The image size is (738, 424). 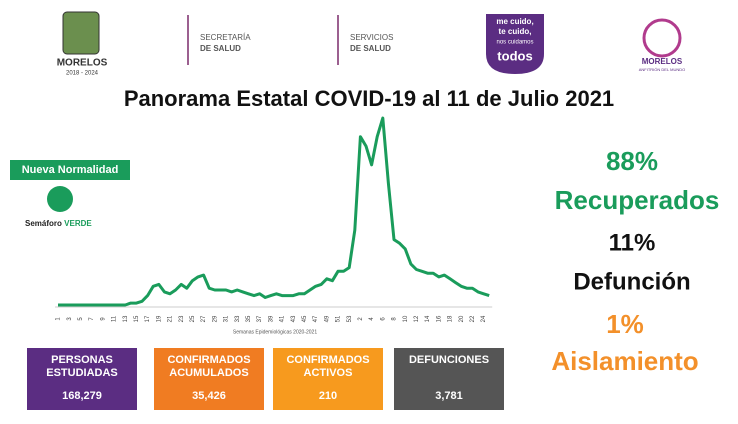 What do you see at coordinates (625, 324) in the screenshot?
I see `stat-percent: 1%` at bounding box center [625, 324].